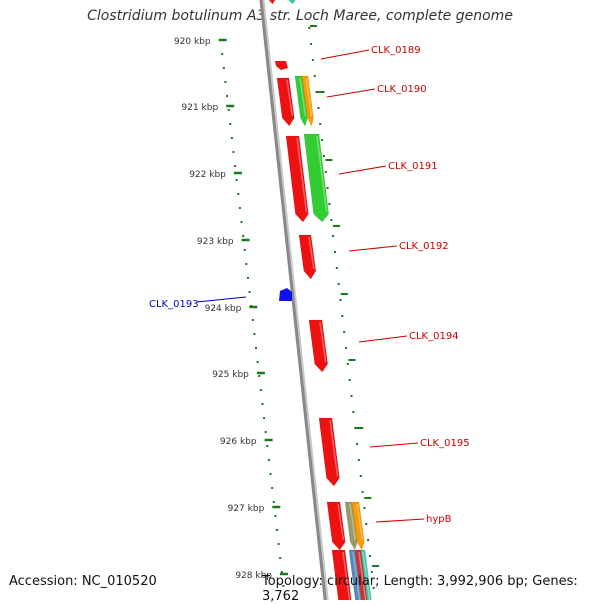  What do you see at coordinates (285, 294) in the screenshot?
I see `gene-arrow-clk0193` at bounding box center [285, 294].